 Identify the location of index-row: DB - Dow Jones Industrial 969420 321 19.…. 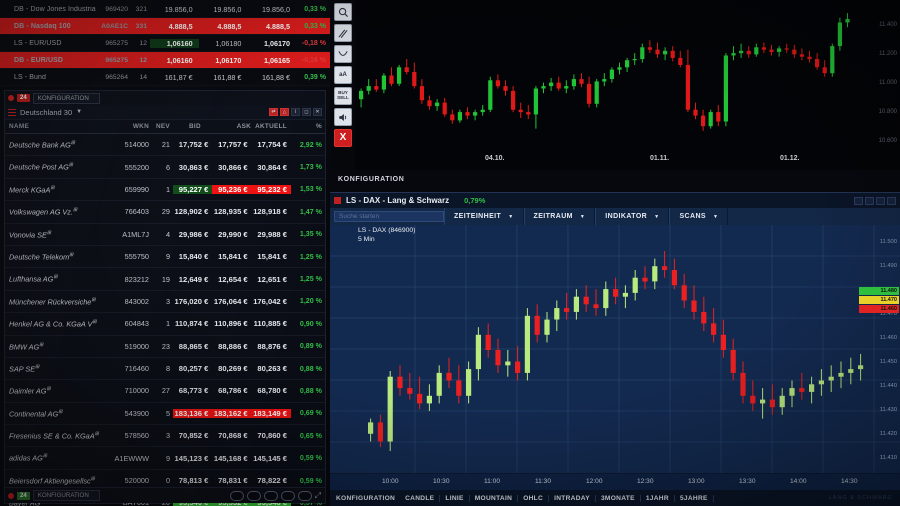
(165, 9).